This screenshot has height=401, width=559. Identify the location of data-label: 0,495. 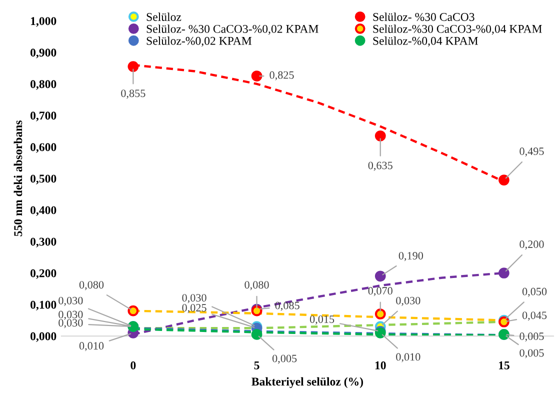
(532, 152).